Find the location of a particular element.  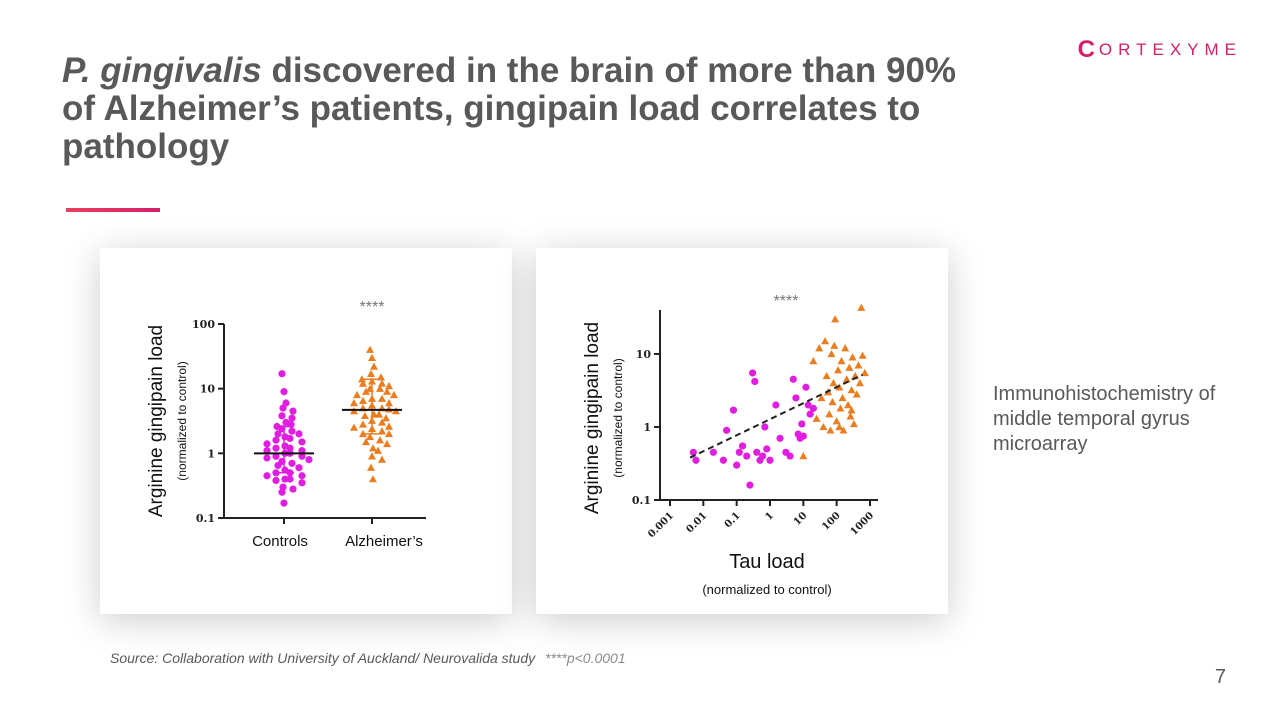

x-tick-label: 0.001 is located at coordinates (661, 525).